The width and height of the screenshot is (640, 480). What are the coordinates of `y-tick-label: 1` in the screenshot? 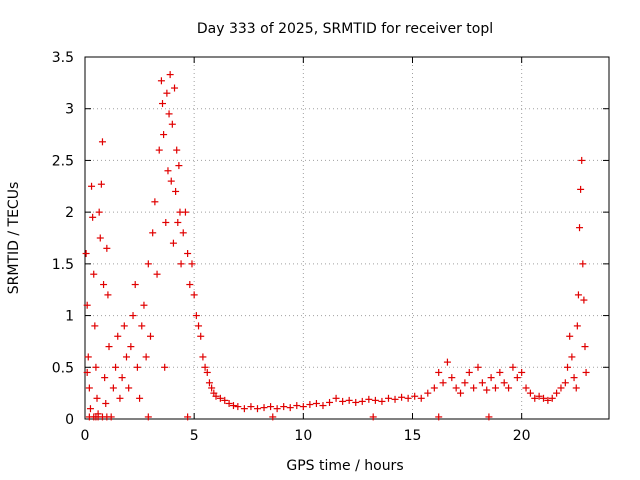 It's located at (69, 317).